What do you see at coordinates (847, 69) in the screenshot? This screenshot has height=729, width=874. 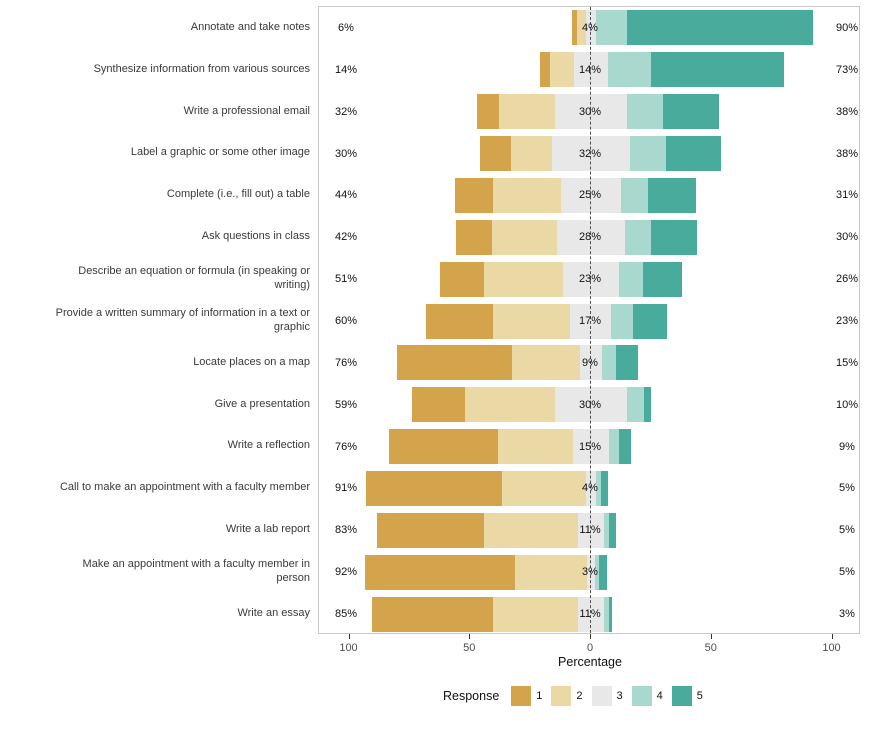 I see `high-percent-label: 73%` at bounding box center [847, 69].